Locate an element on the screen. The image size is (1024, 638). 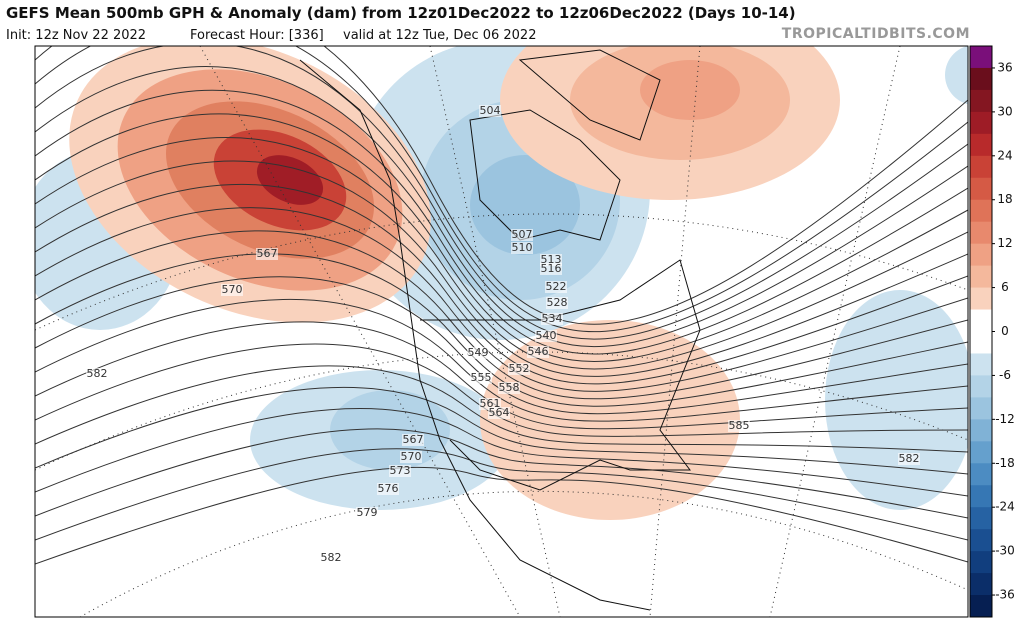
colorbar-label: -18 is located at coordinates (1005, 463).